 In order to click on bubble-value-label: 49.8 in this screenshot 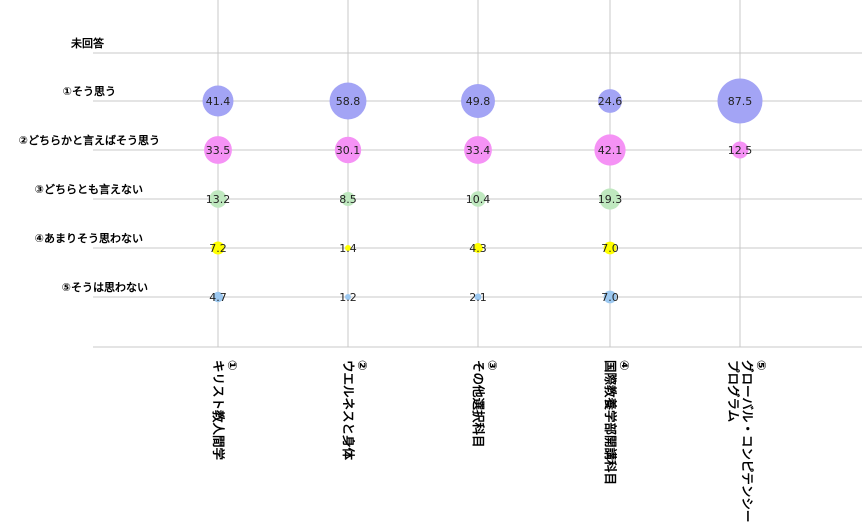, I will do `click(478, 101)`.